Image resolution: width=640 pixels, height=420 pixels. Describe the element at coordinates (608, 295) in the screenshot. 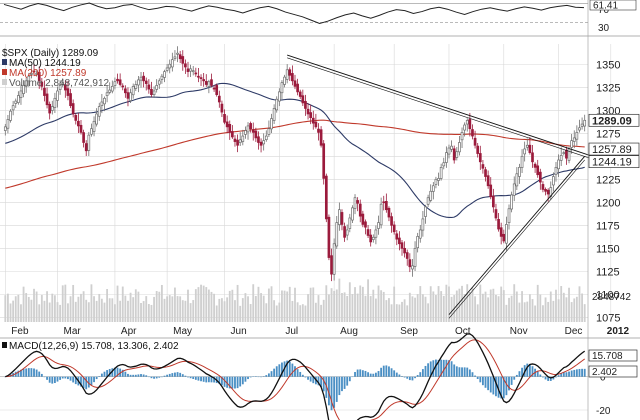

I see `price-tick-label: 1100` at that location.